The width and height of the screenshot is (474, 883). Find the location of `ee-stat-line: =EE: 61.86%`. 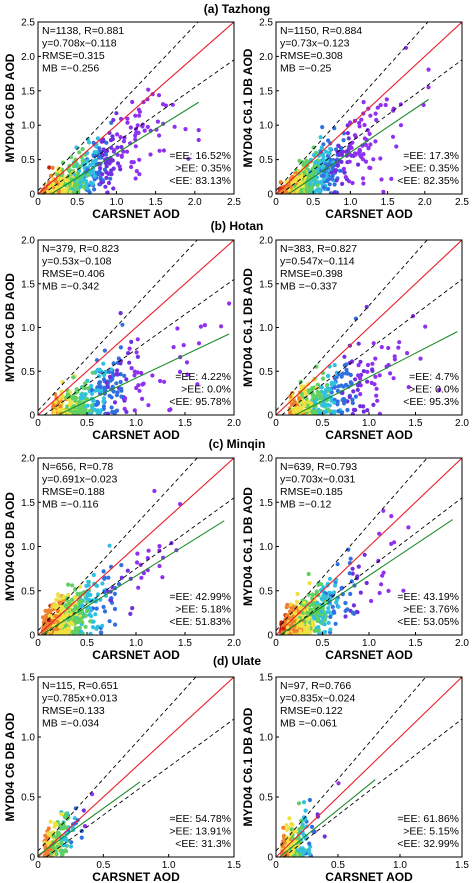

ee-stat-line: =EE: 61.86% is located at coordinates (428, 819).